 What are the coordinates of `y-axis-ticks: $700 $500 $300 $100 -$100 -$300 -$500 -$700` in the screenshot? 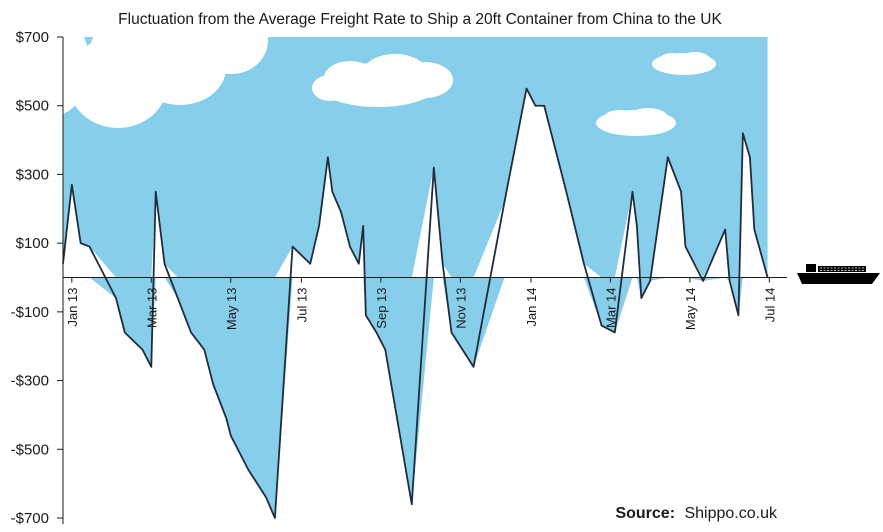 It's located at (37, 278).